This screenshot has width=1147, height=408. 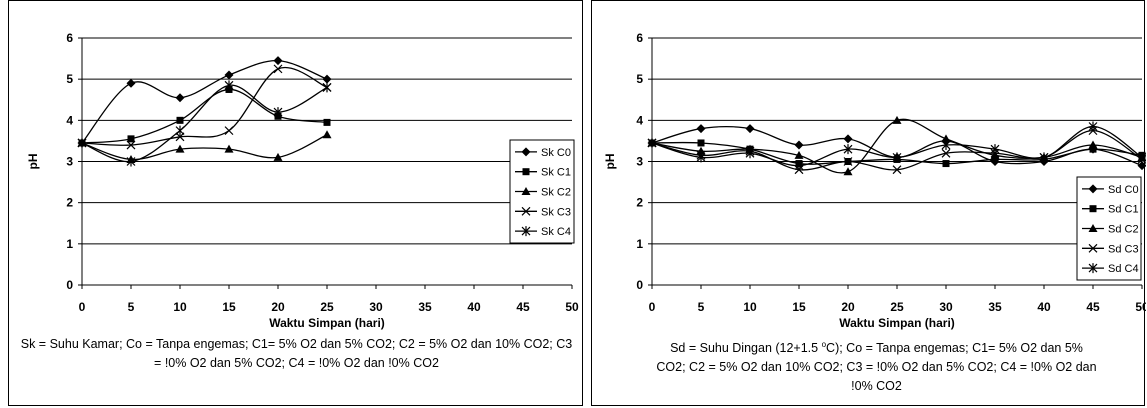 What do you see at coordinates (556, 212) in the screenshot?
I see `legend-label: Sk C3` at bounding box center [556, 212].